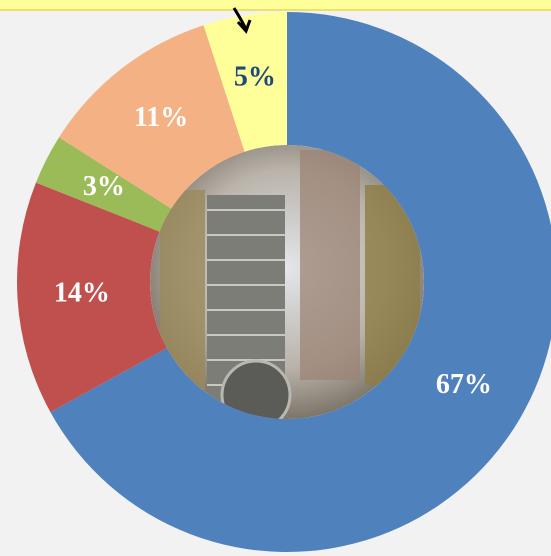  What do you see at coordinates (242, 20) in the screenshot?
I see `arrow` at bounding box center [242, 20].